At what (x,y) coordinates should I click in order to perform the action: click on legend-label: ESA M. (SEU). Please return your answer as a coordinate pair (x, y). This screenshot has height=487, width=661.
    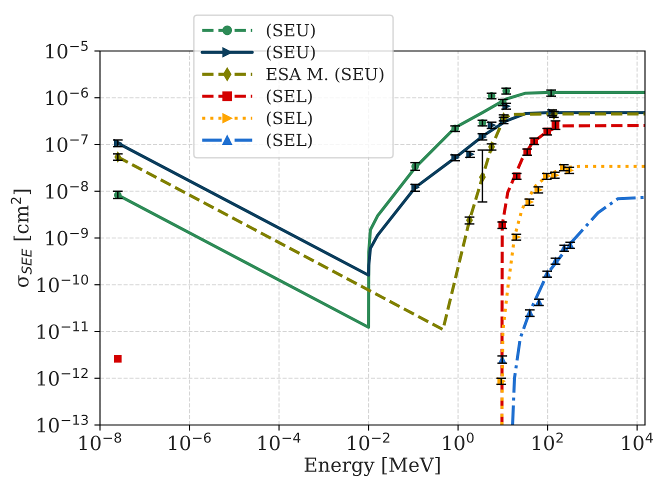
    Looking at the image, I should click on (325, 75).